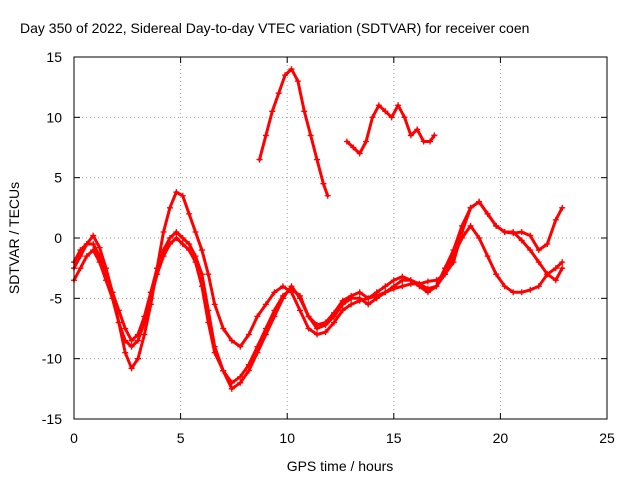 The height and width of the screenshot is (480, 640). What do you see at coordinates (287, 438) in the screenshot?
I see `x-tick-label: 10` at bounding box center [287, 438].